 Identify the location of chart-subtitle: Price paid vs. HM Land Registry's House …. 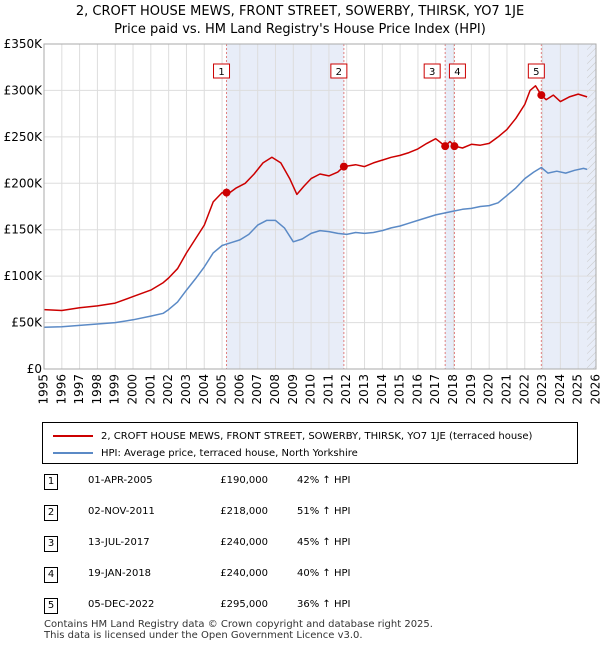
(300, 29).